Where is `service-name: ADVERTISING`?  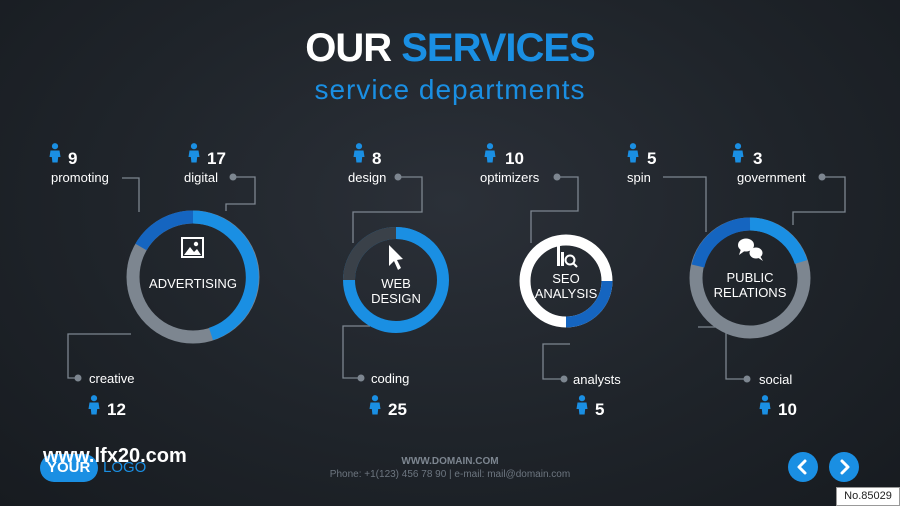 service-name: ADVERTISING is located at coordinates (193, 283).